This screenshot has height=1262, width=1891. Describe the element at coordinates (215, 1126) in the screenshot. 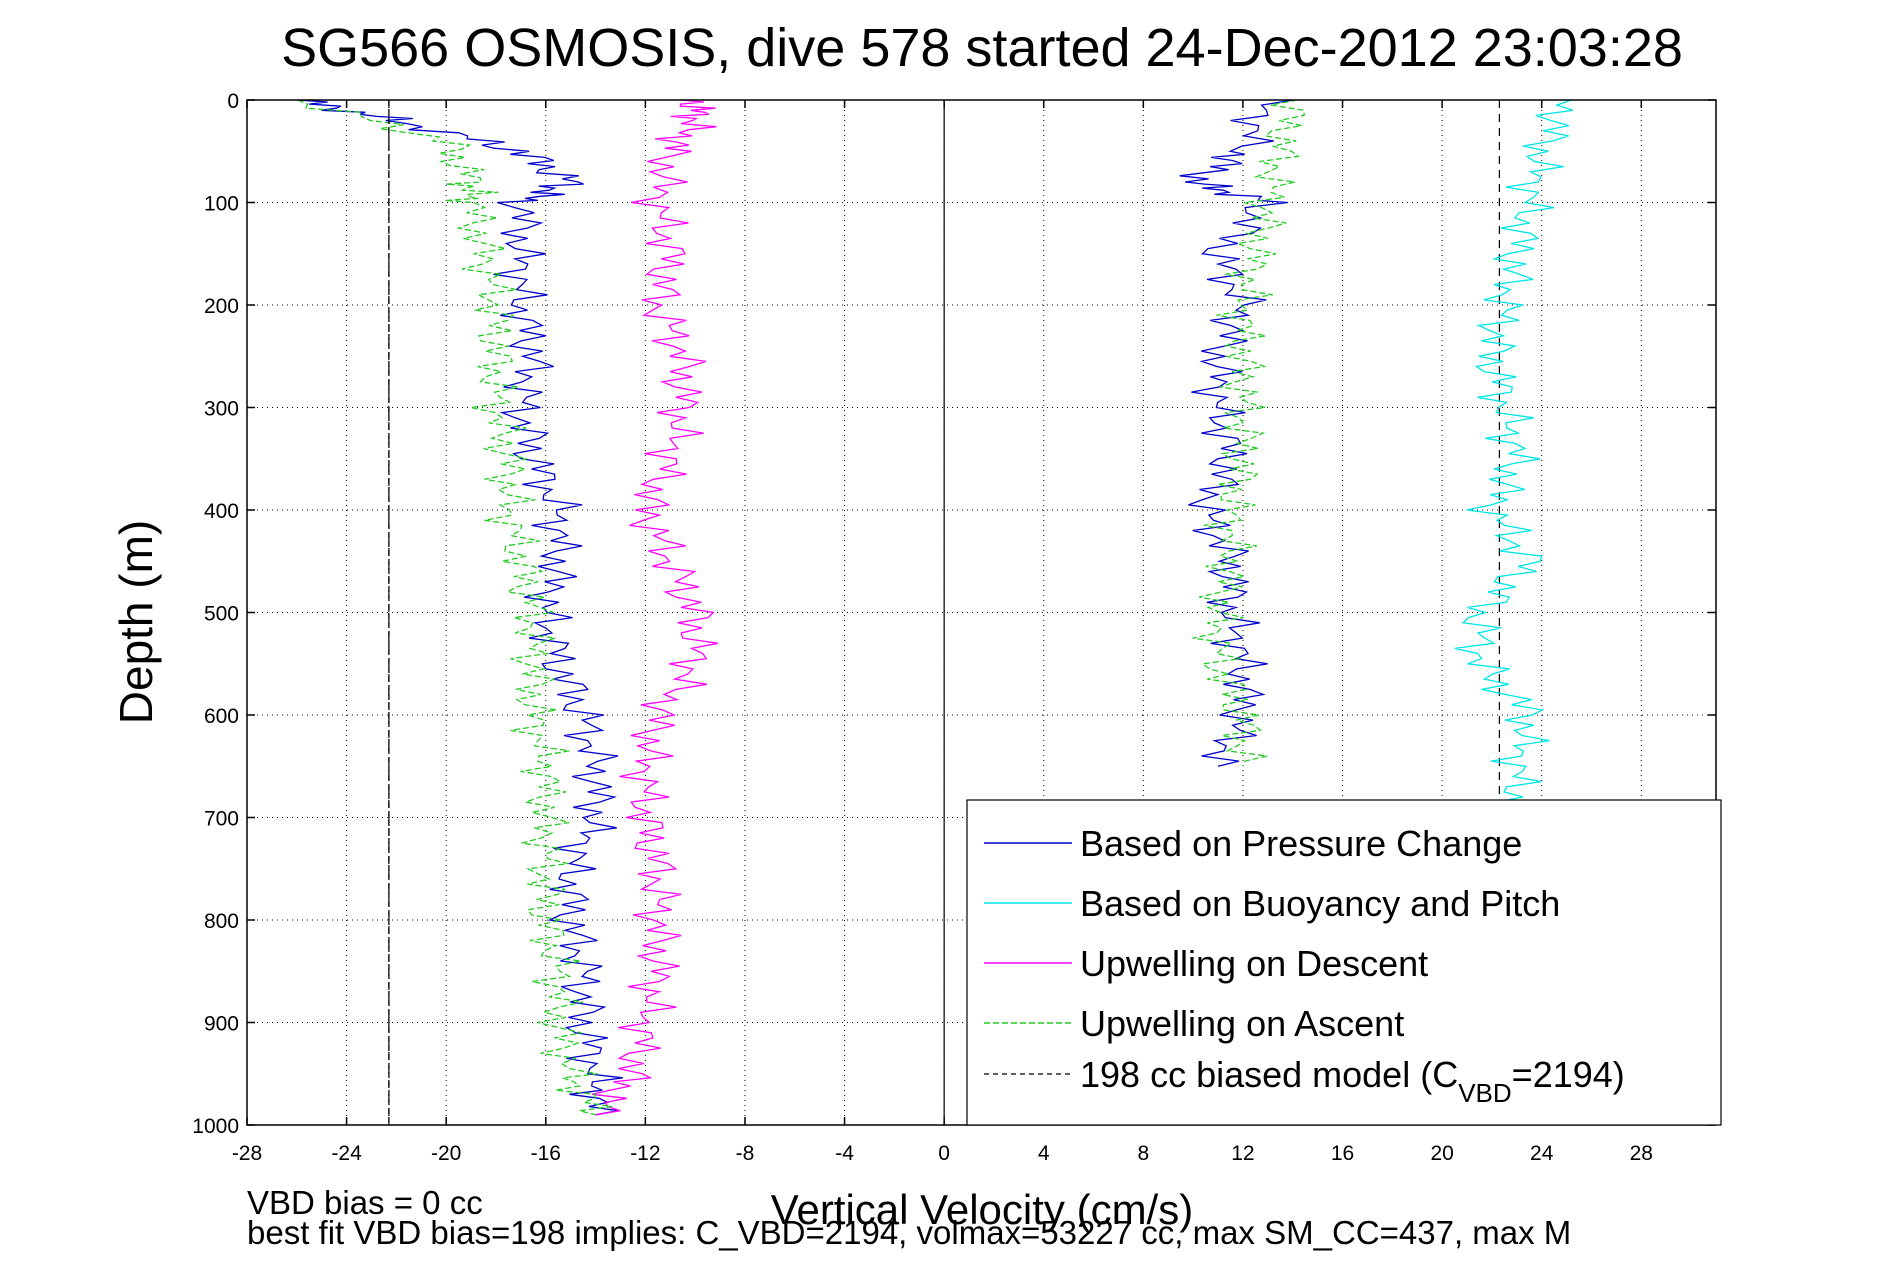

I see `y-tick-label: 1000` at that location.